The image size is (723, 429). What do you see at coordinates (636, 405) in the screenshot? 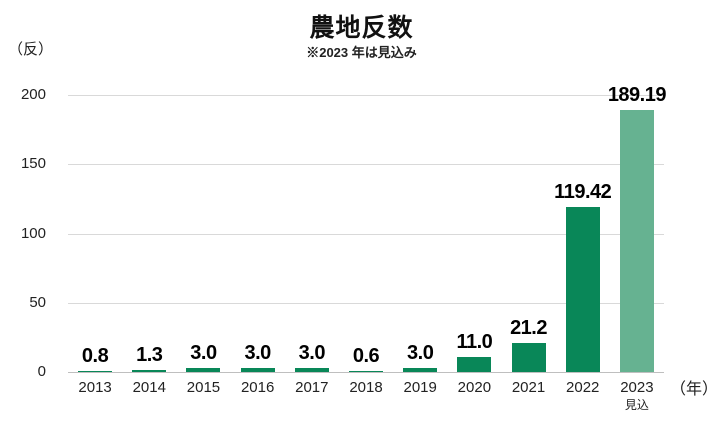
I see `forecast-note: 見込` at bounding box center [636, 405].